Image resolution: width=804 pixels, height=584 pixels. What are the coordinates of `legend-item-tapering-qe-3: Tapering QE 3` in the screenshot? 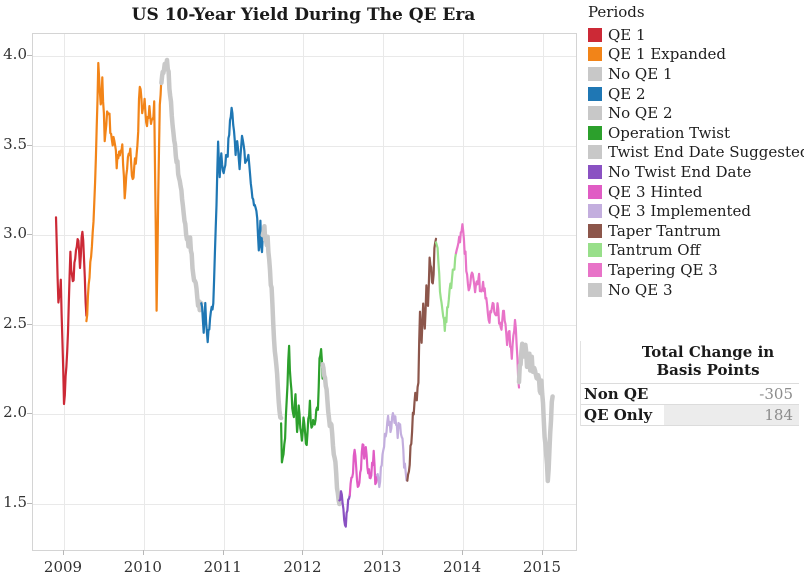 It's located at (694, 270).